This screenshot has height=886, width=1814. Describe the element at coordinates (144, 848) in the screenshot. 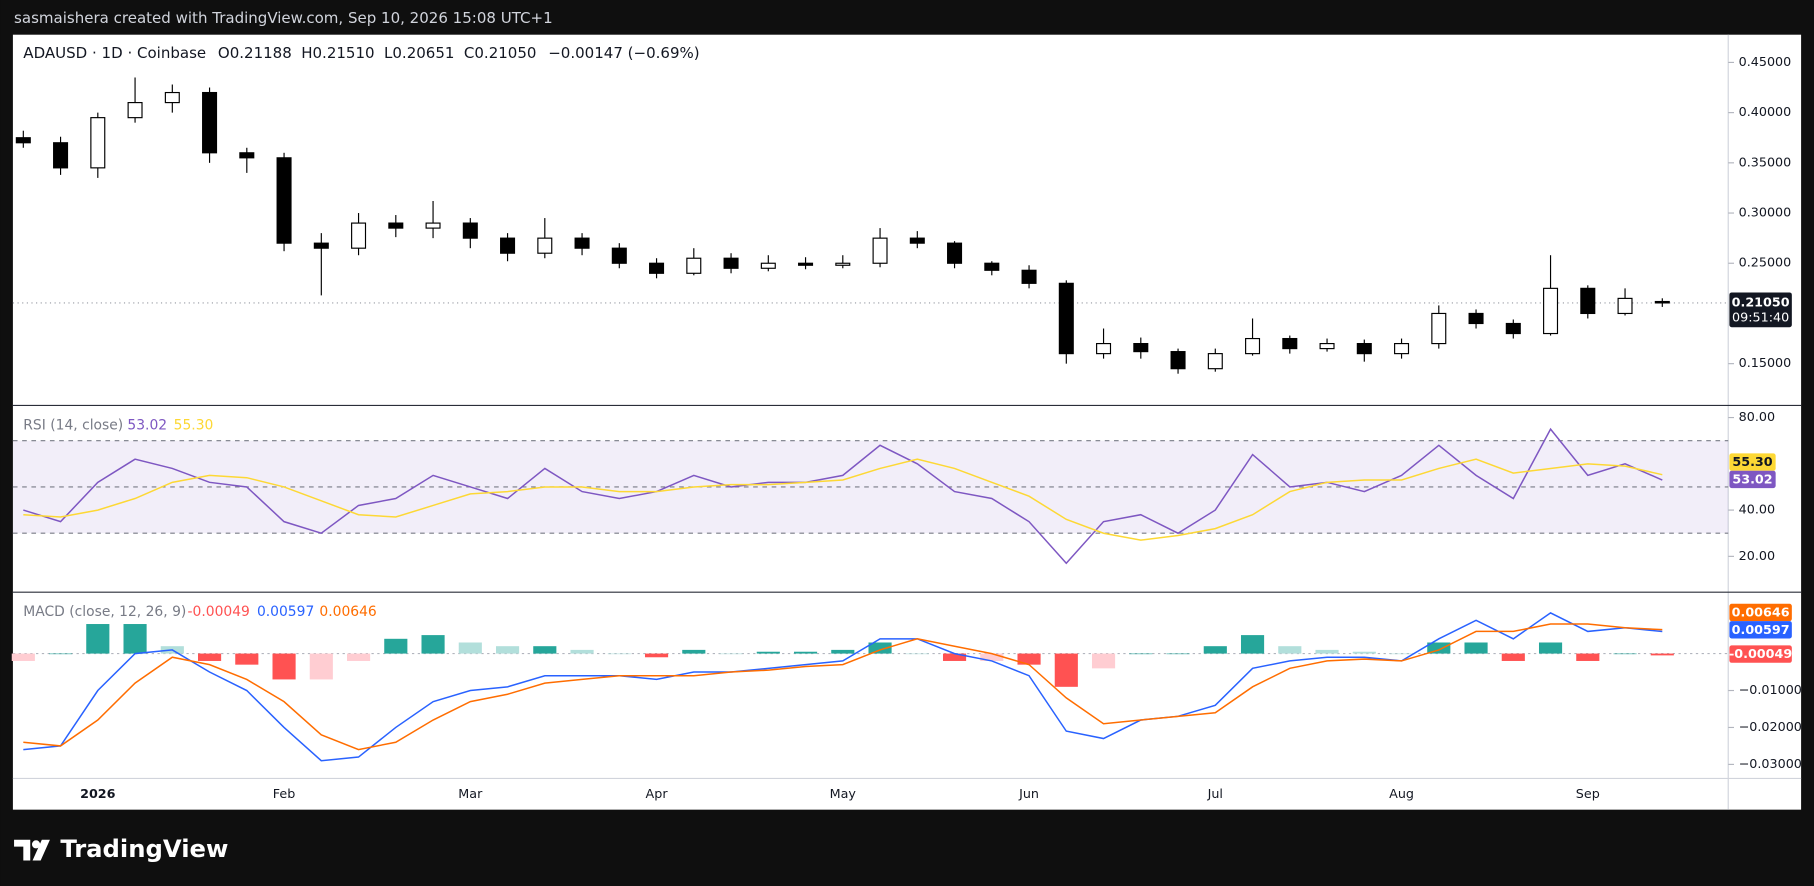

I see `brand: TradingView` at that location.